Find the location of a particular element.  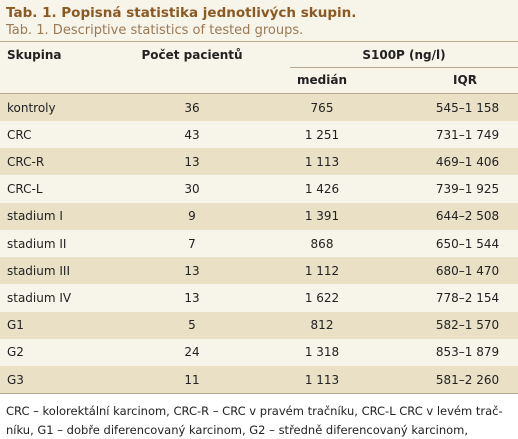

median-cell: 1 318 is located at coordinates (322, 352).